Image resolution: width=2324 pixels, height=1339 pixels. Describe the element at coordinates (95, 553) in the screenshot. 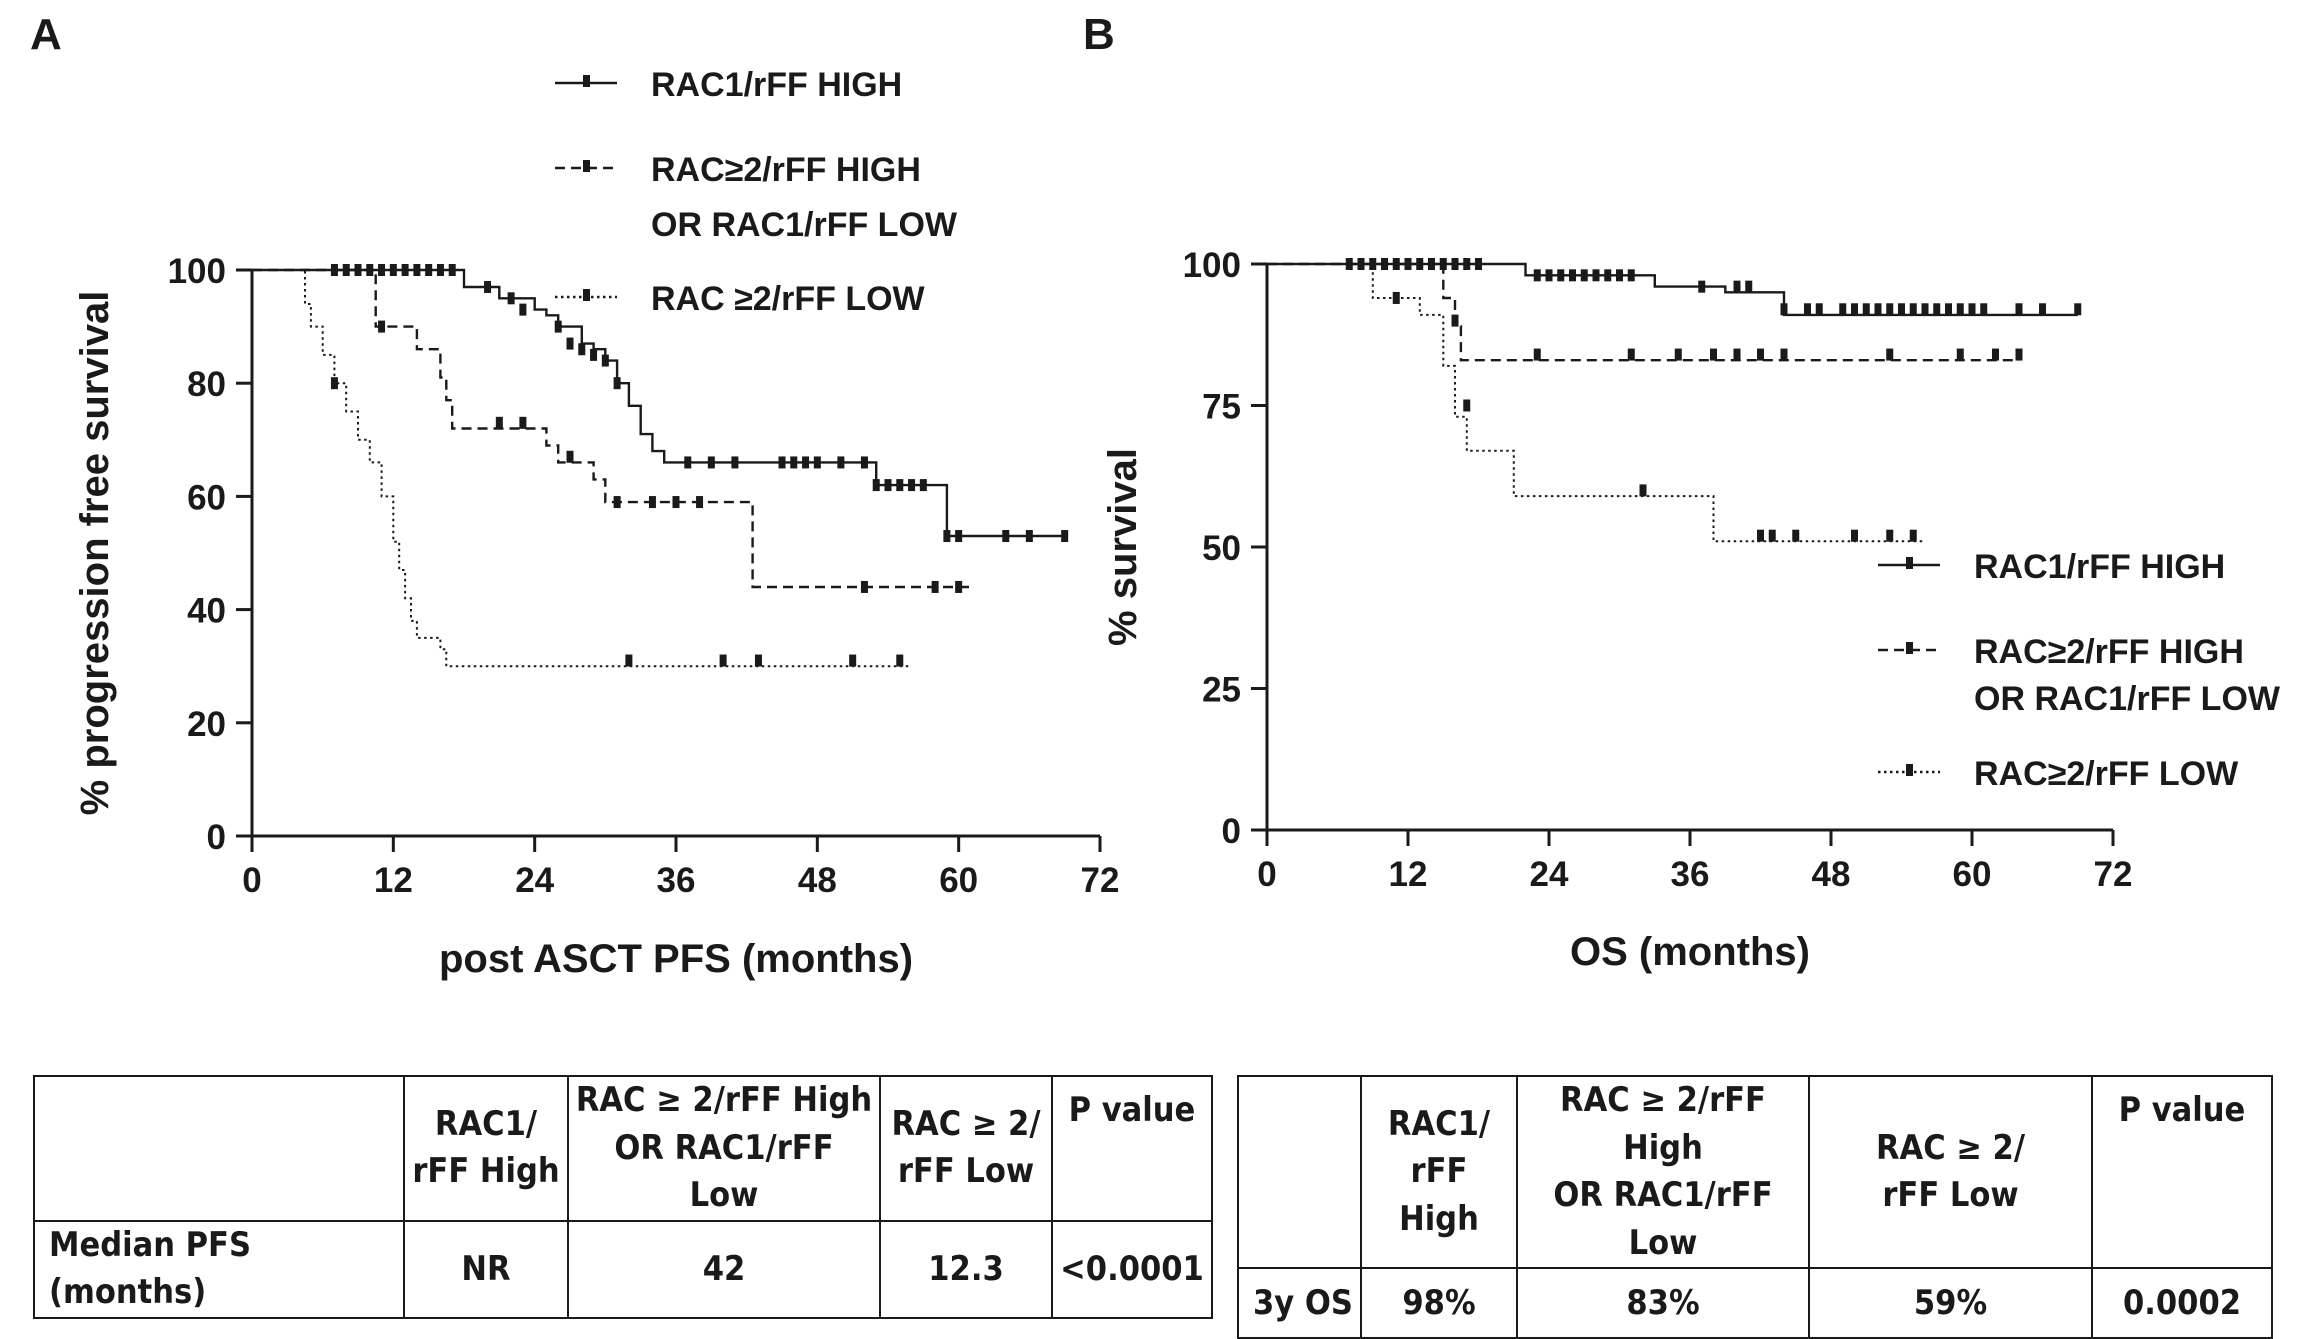

I see `y-axis-title: % progression free survival` at that location.